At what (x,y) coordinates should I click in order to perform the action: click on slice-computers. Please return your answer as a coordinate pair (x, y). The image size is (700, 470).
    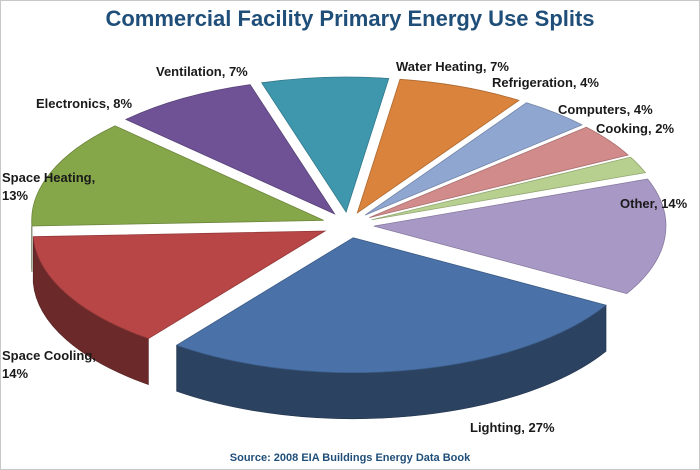
    Looking at the image, I should click on (499, 172).